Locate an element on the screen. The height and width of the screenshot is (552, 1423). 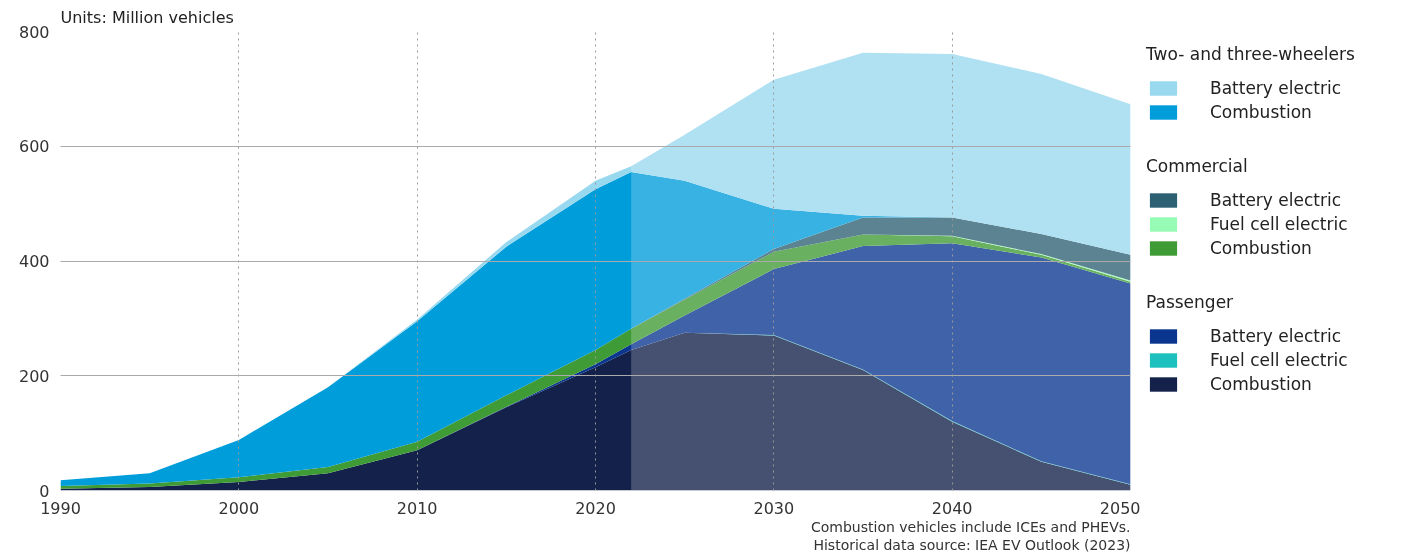
y-tick-label: 200 is located at coordinates (34, 376).